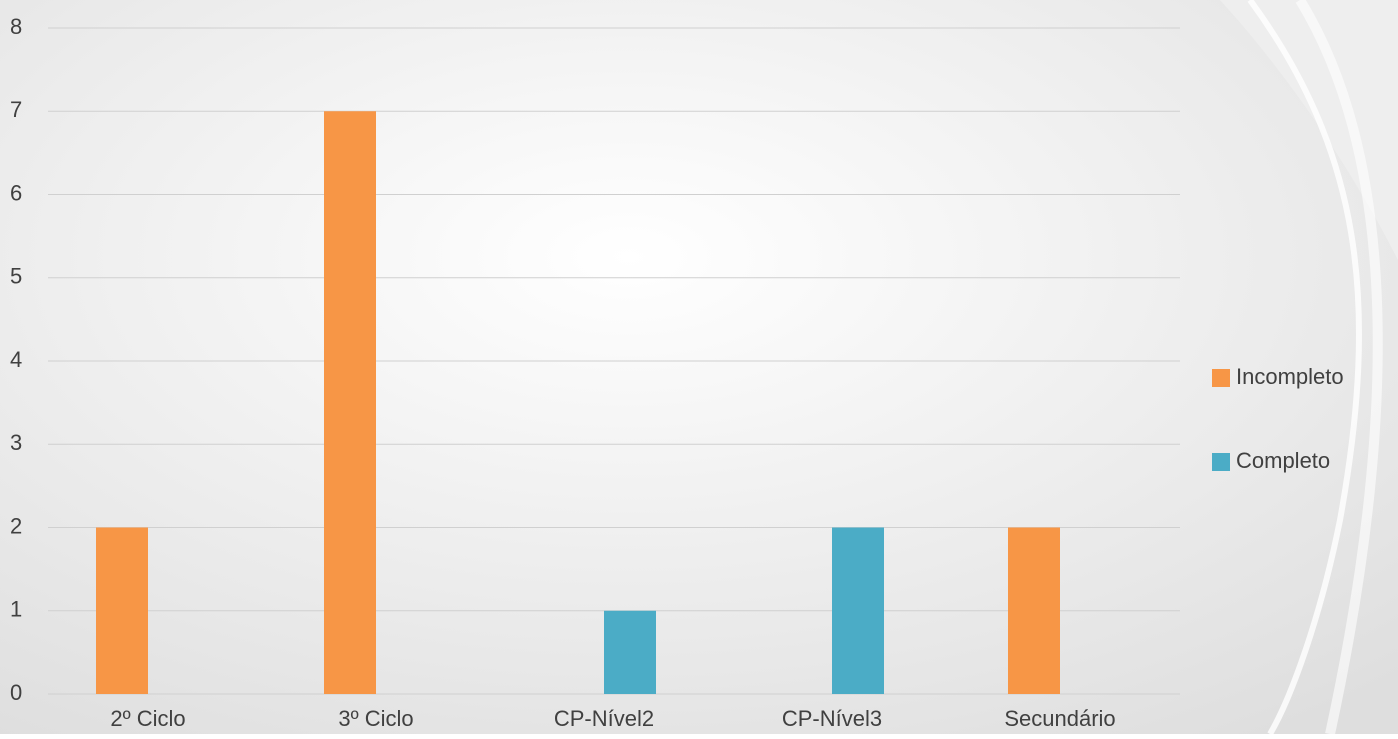 Image resolution: width=1398 pixels, height=739 pixels. What do you see at coordinates (147, 718) in the screenshot?
I see `x-tick-label: 2º Ciclo` at bounding box center [147, 718].